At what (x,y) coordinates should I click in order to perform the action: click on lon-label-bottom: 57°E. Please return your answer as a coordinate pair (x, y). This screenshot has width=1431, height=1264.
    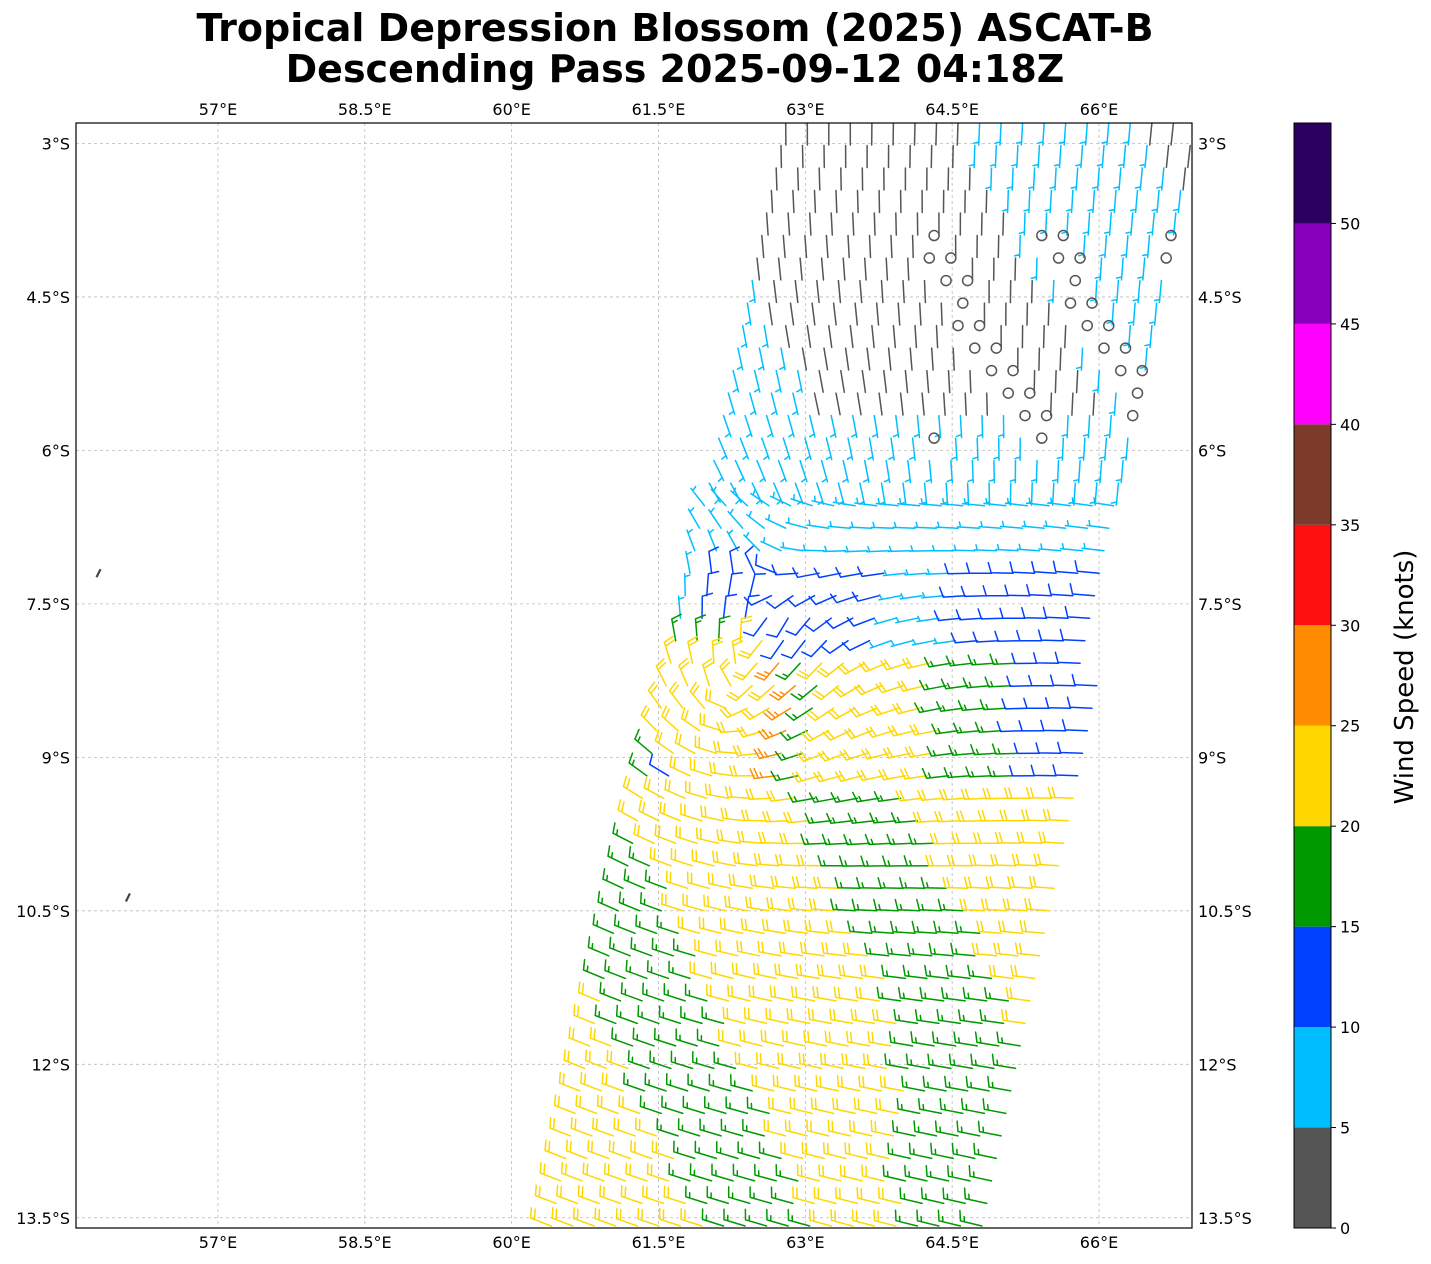
    Looking at the image, I should click on (218, 1242).